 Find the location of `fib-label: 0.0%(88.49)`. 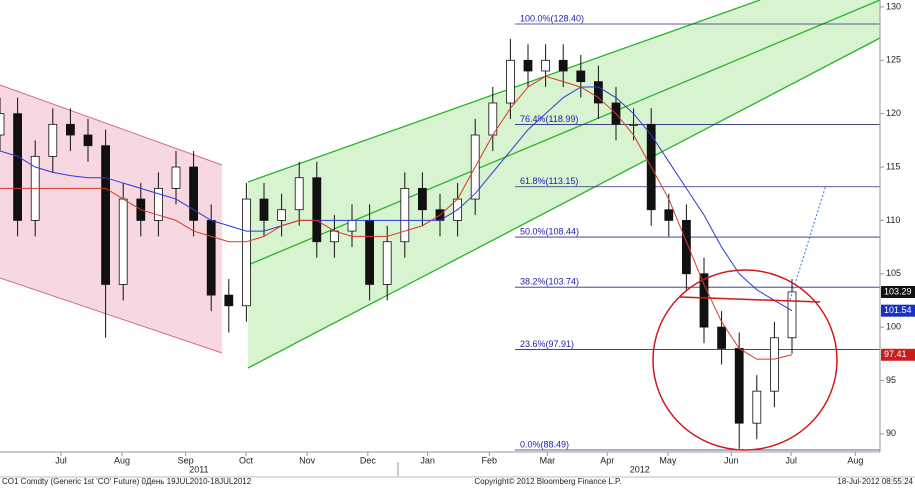

fib-label: 0.0%(88.49) is located at coordinates (544, 444).